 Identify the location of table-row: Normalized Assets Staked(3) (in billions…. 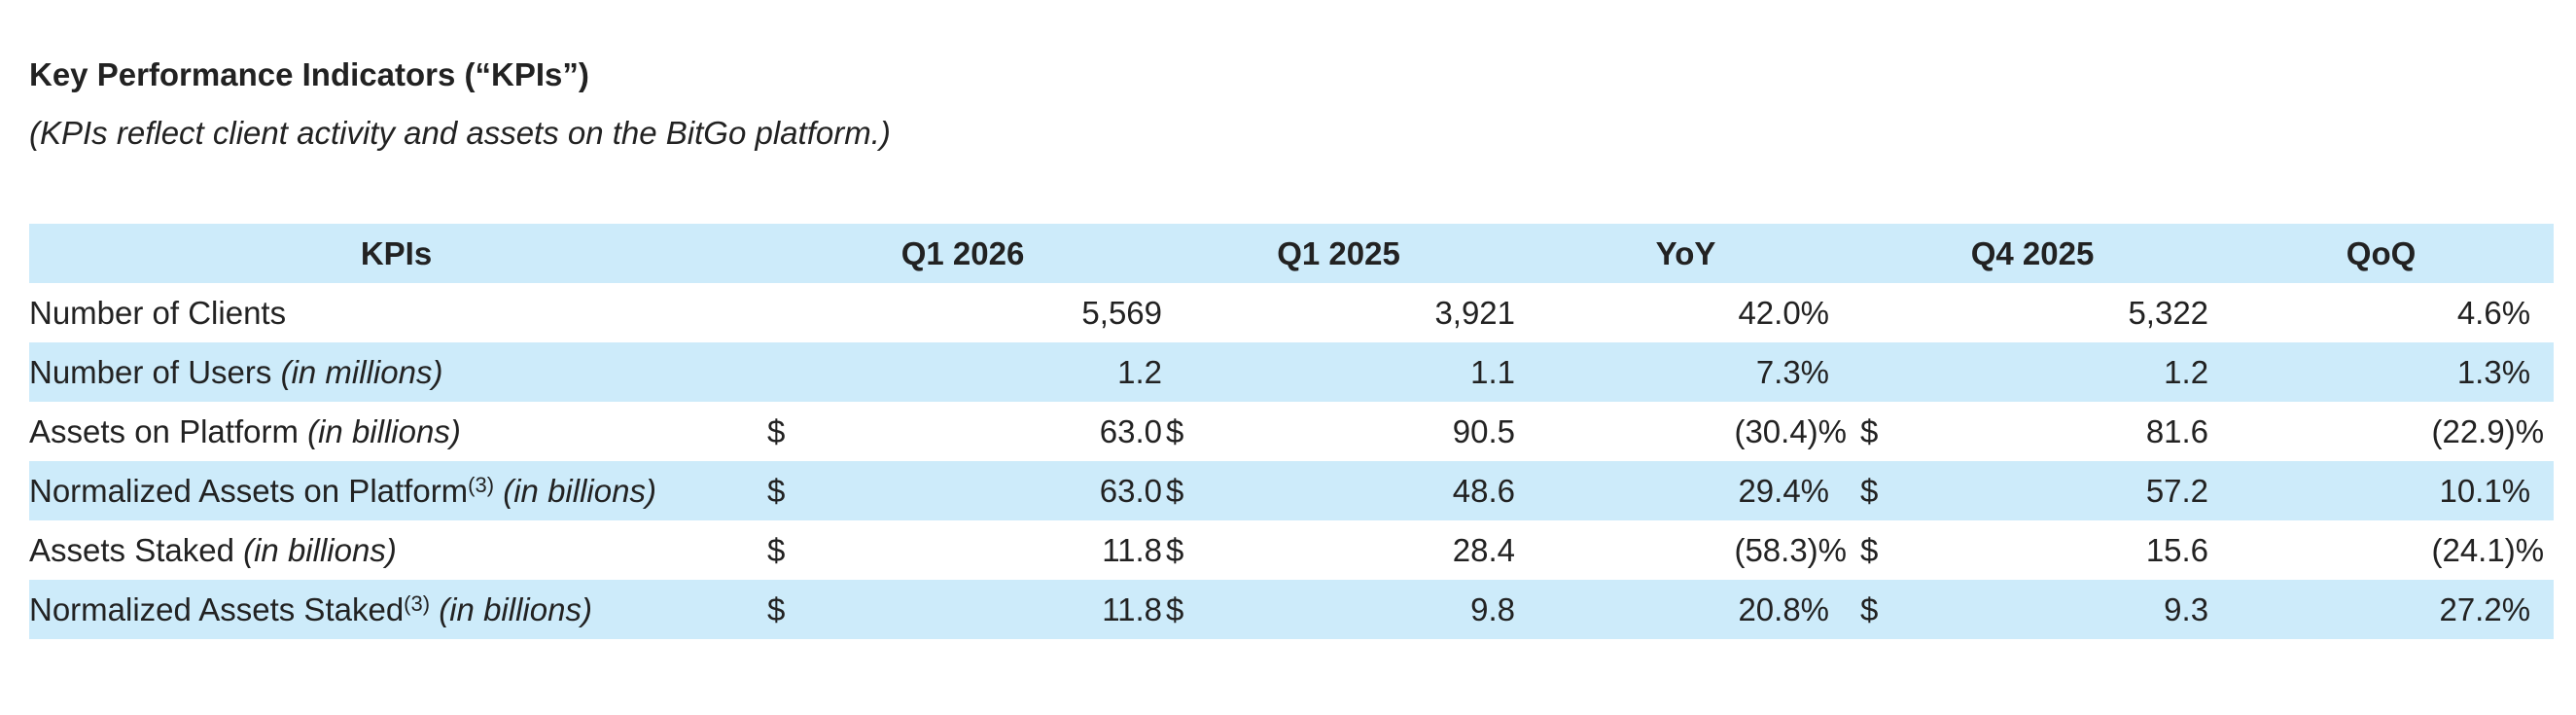
(1292, 609).